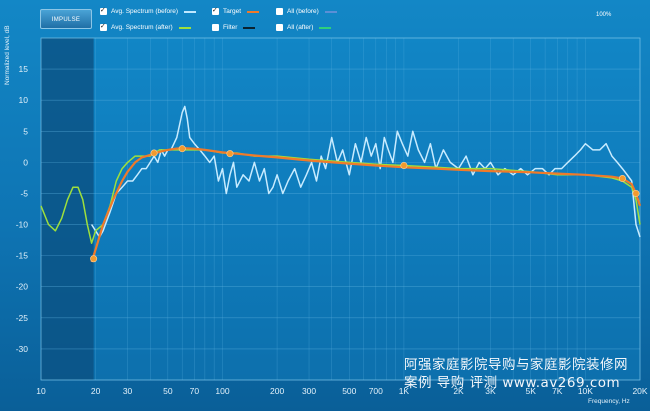  I want to click on x-tick-label: 50, so click(168, 391).